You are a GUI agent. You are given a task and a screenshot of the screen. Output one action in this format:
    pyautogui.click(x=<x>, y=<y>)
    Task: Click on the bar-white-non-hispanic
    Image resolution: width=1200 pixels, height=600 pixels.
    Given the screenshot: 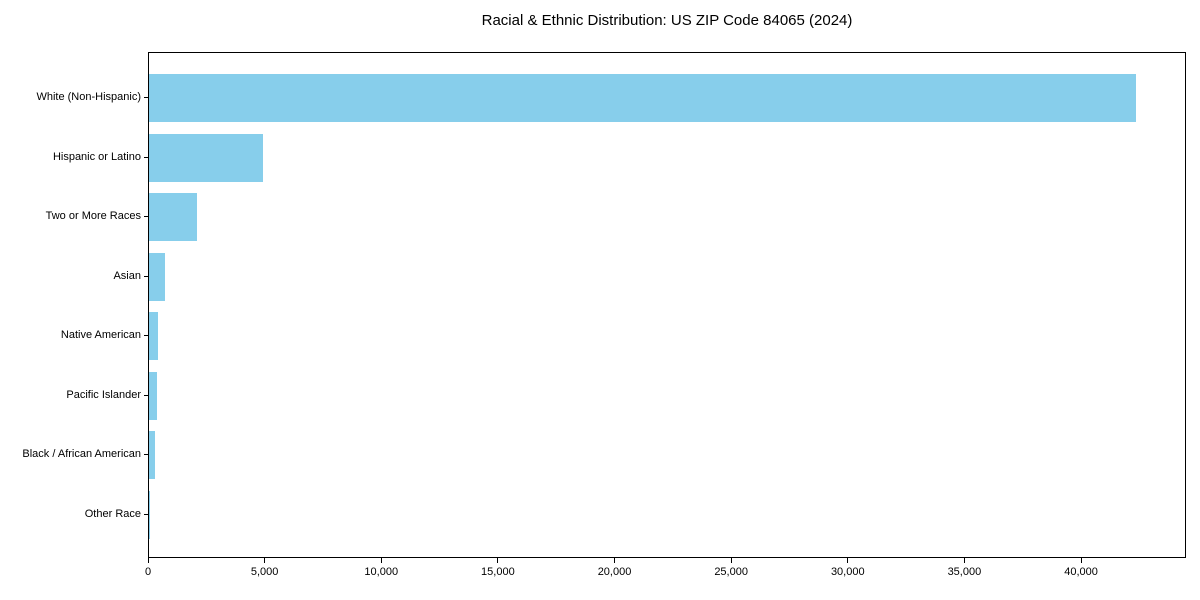 What is the action you would take?
    pyautogui.click(x=643, y=98)
    